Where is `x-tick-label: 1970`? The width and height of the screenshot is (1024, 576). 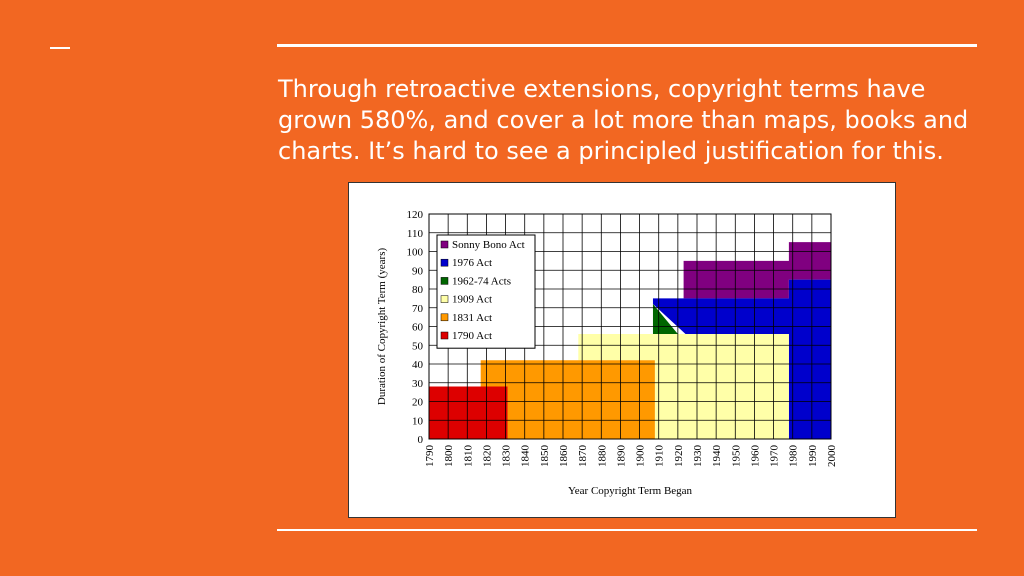 x-tick-label: 1970 is located at coordinates (775, 456).